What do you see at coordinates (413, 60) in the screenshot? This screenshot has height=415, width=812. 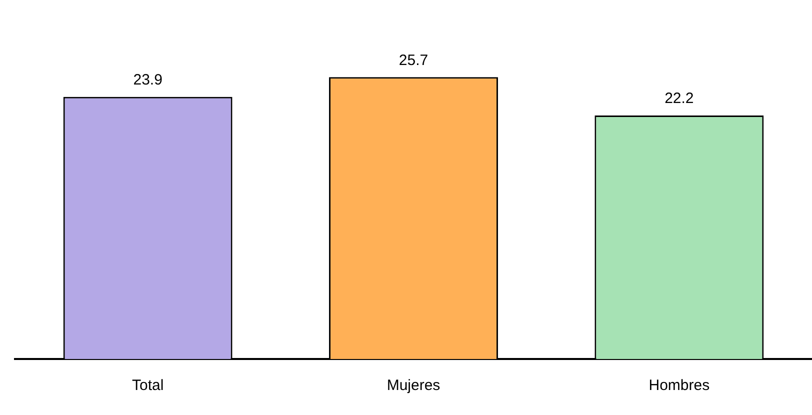 I see `data-label: 25.7` at bounding box center [413, 60].